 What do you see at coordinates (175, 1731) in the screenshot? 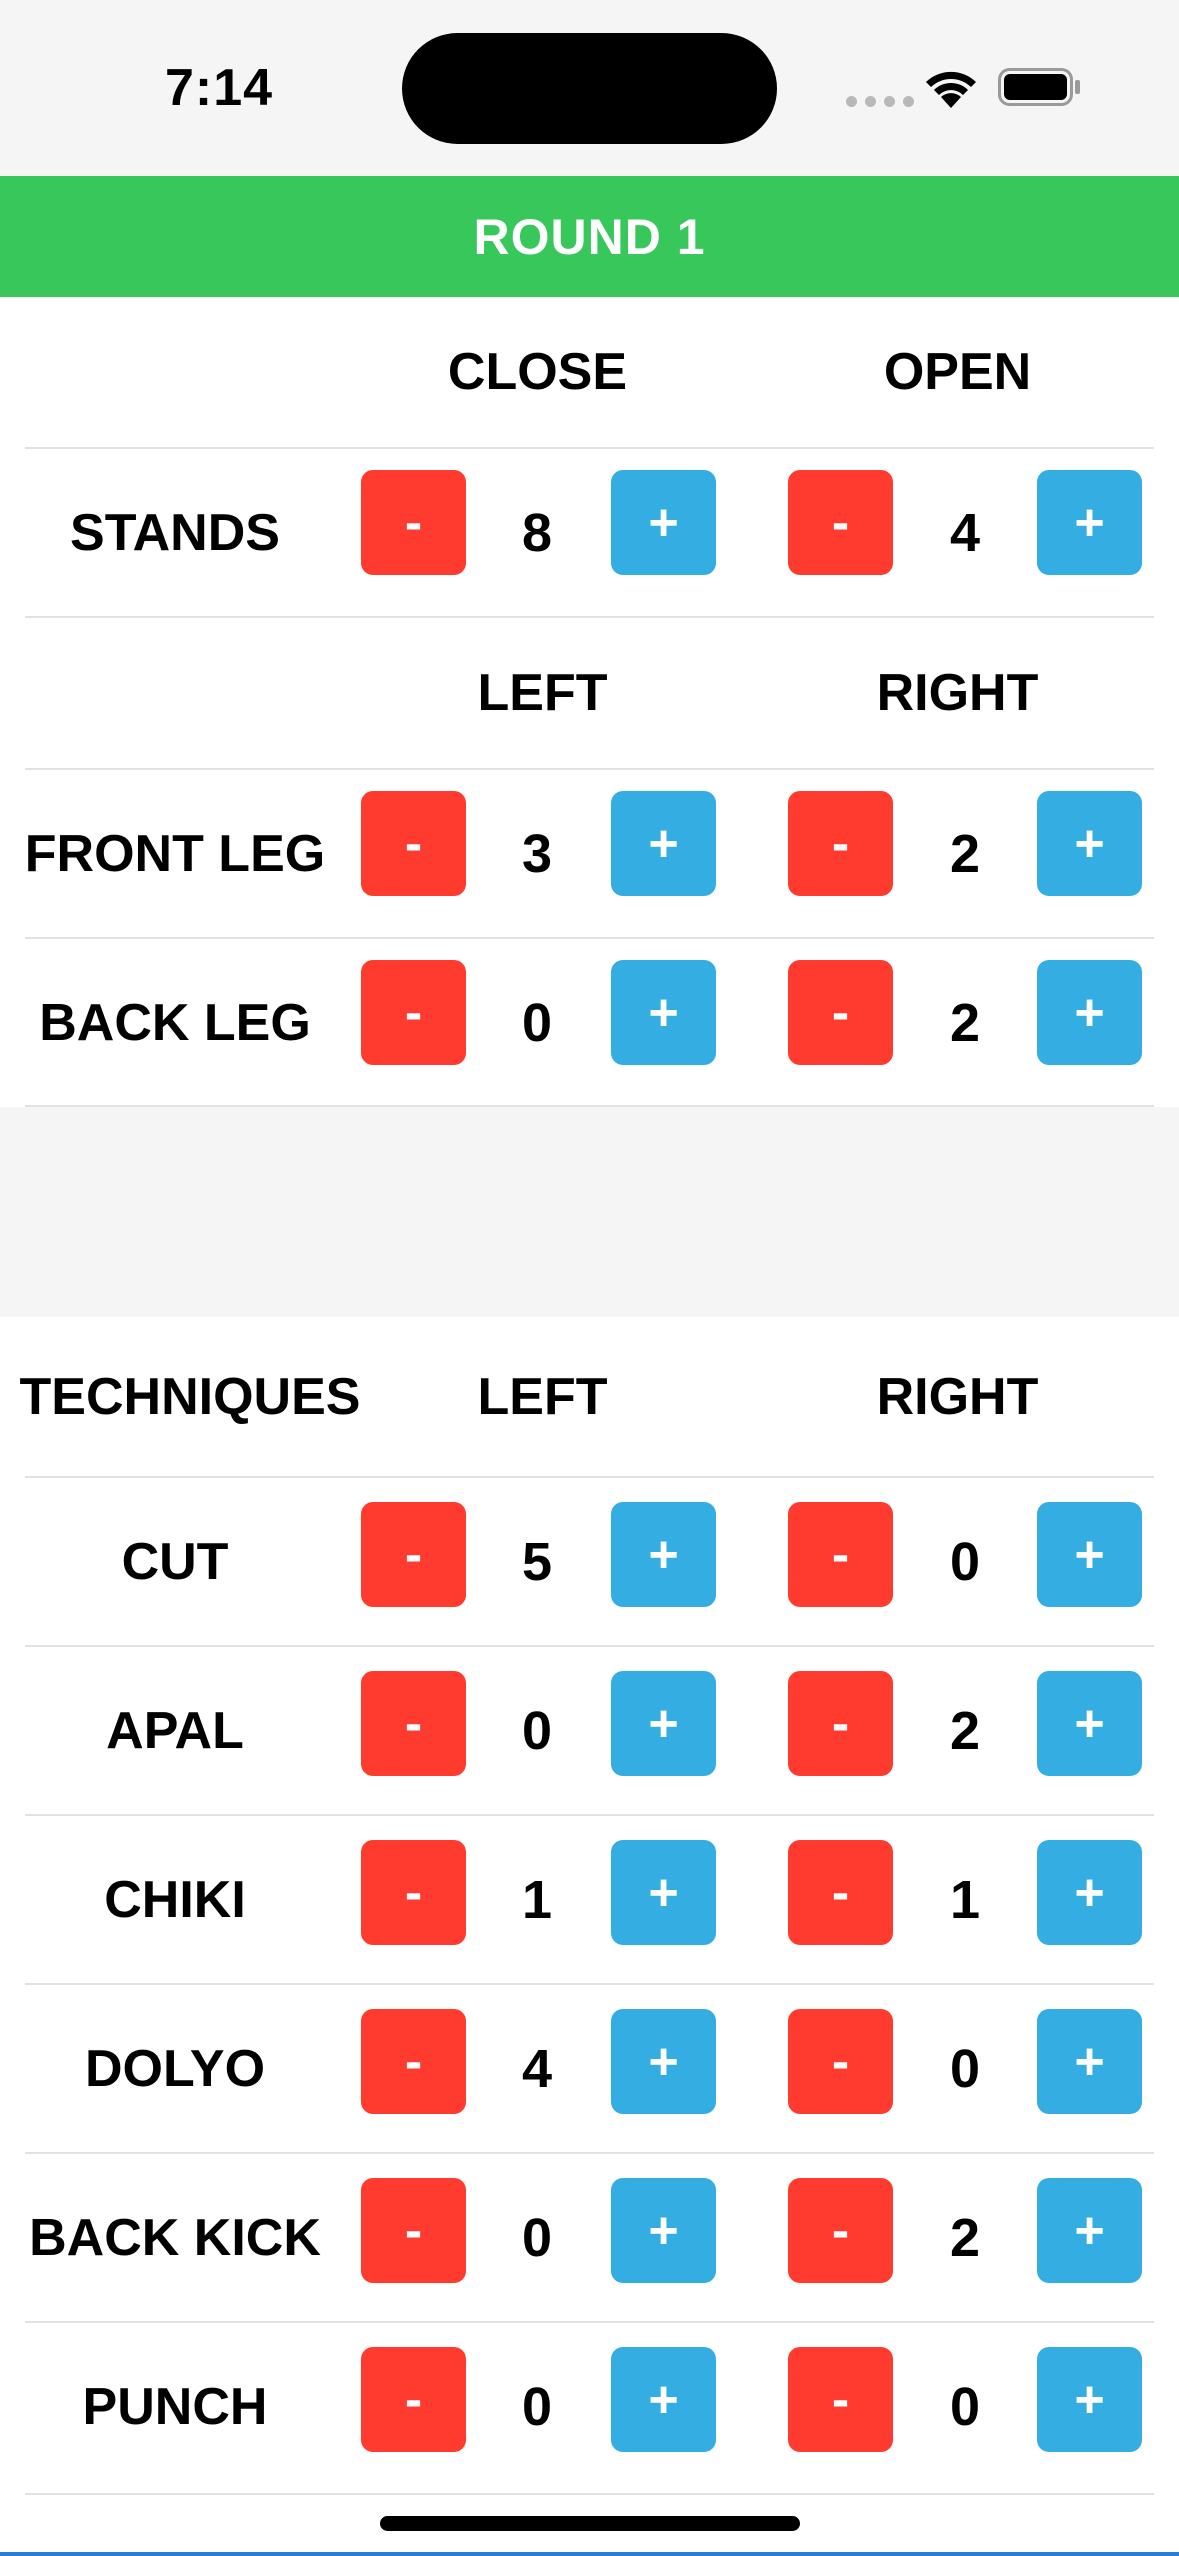
I see `row-label: APAL` at bounding box center [175, 1731].